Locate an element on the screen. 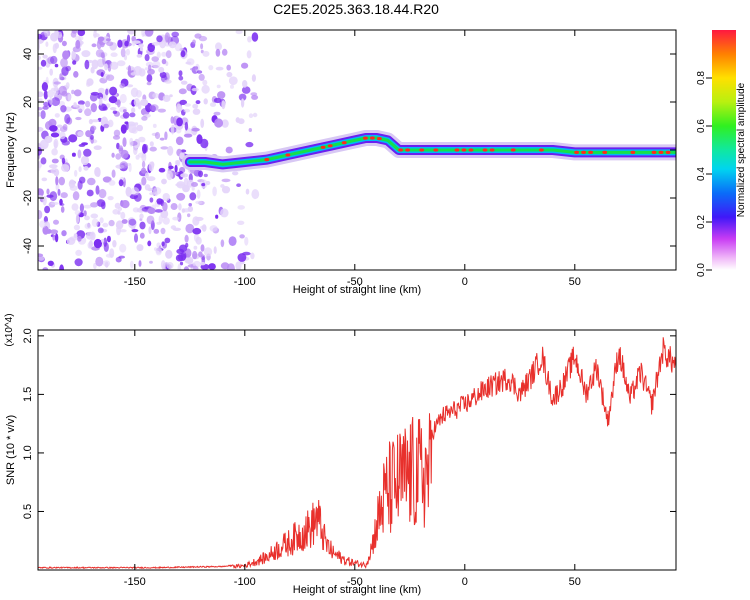 The width and height of the screenshot is (750, 600). y-tick-label: 1.5 is located at coordinates (28, 394).